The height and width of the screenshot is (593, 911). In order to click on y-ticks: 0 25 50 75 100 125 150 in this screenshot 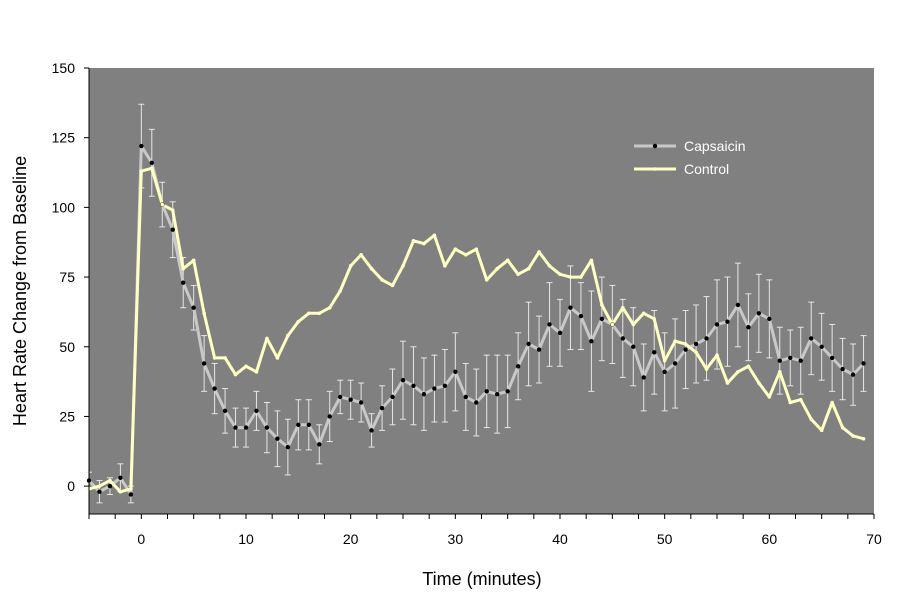, I will do `click(70, 277)`.